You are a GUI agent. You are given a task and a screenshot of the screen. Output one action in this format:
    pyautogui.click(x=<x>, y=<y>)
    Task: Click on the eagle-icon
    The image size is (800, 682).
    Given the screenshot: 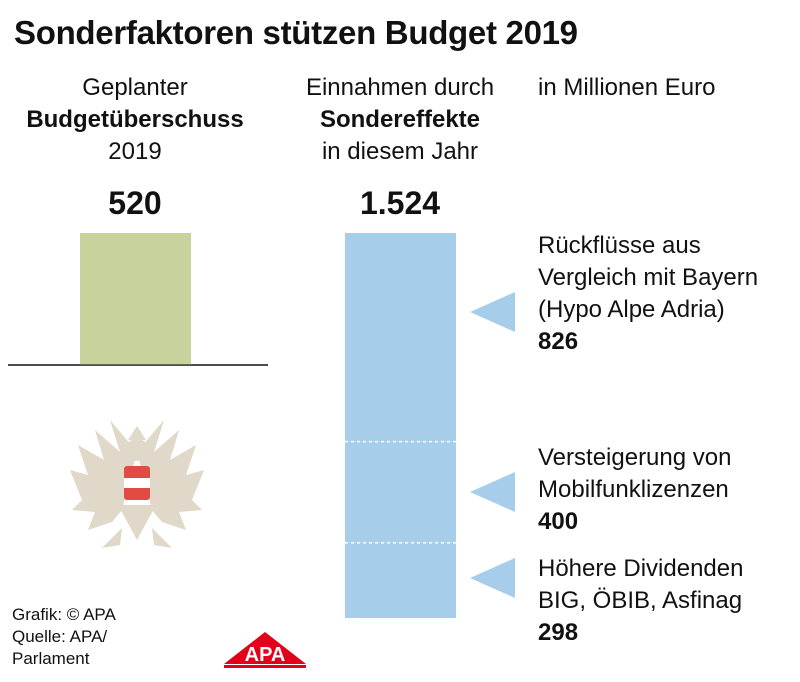 What is the action you would take?
    pyautogui.click(x=137, y=484)
    